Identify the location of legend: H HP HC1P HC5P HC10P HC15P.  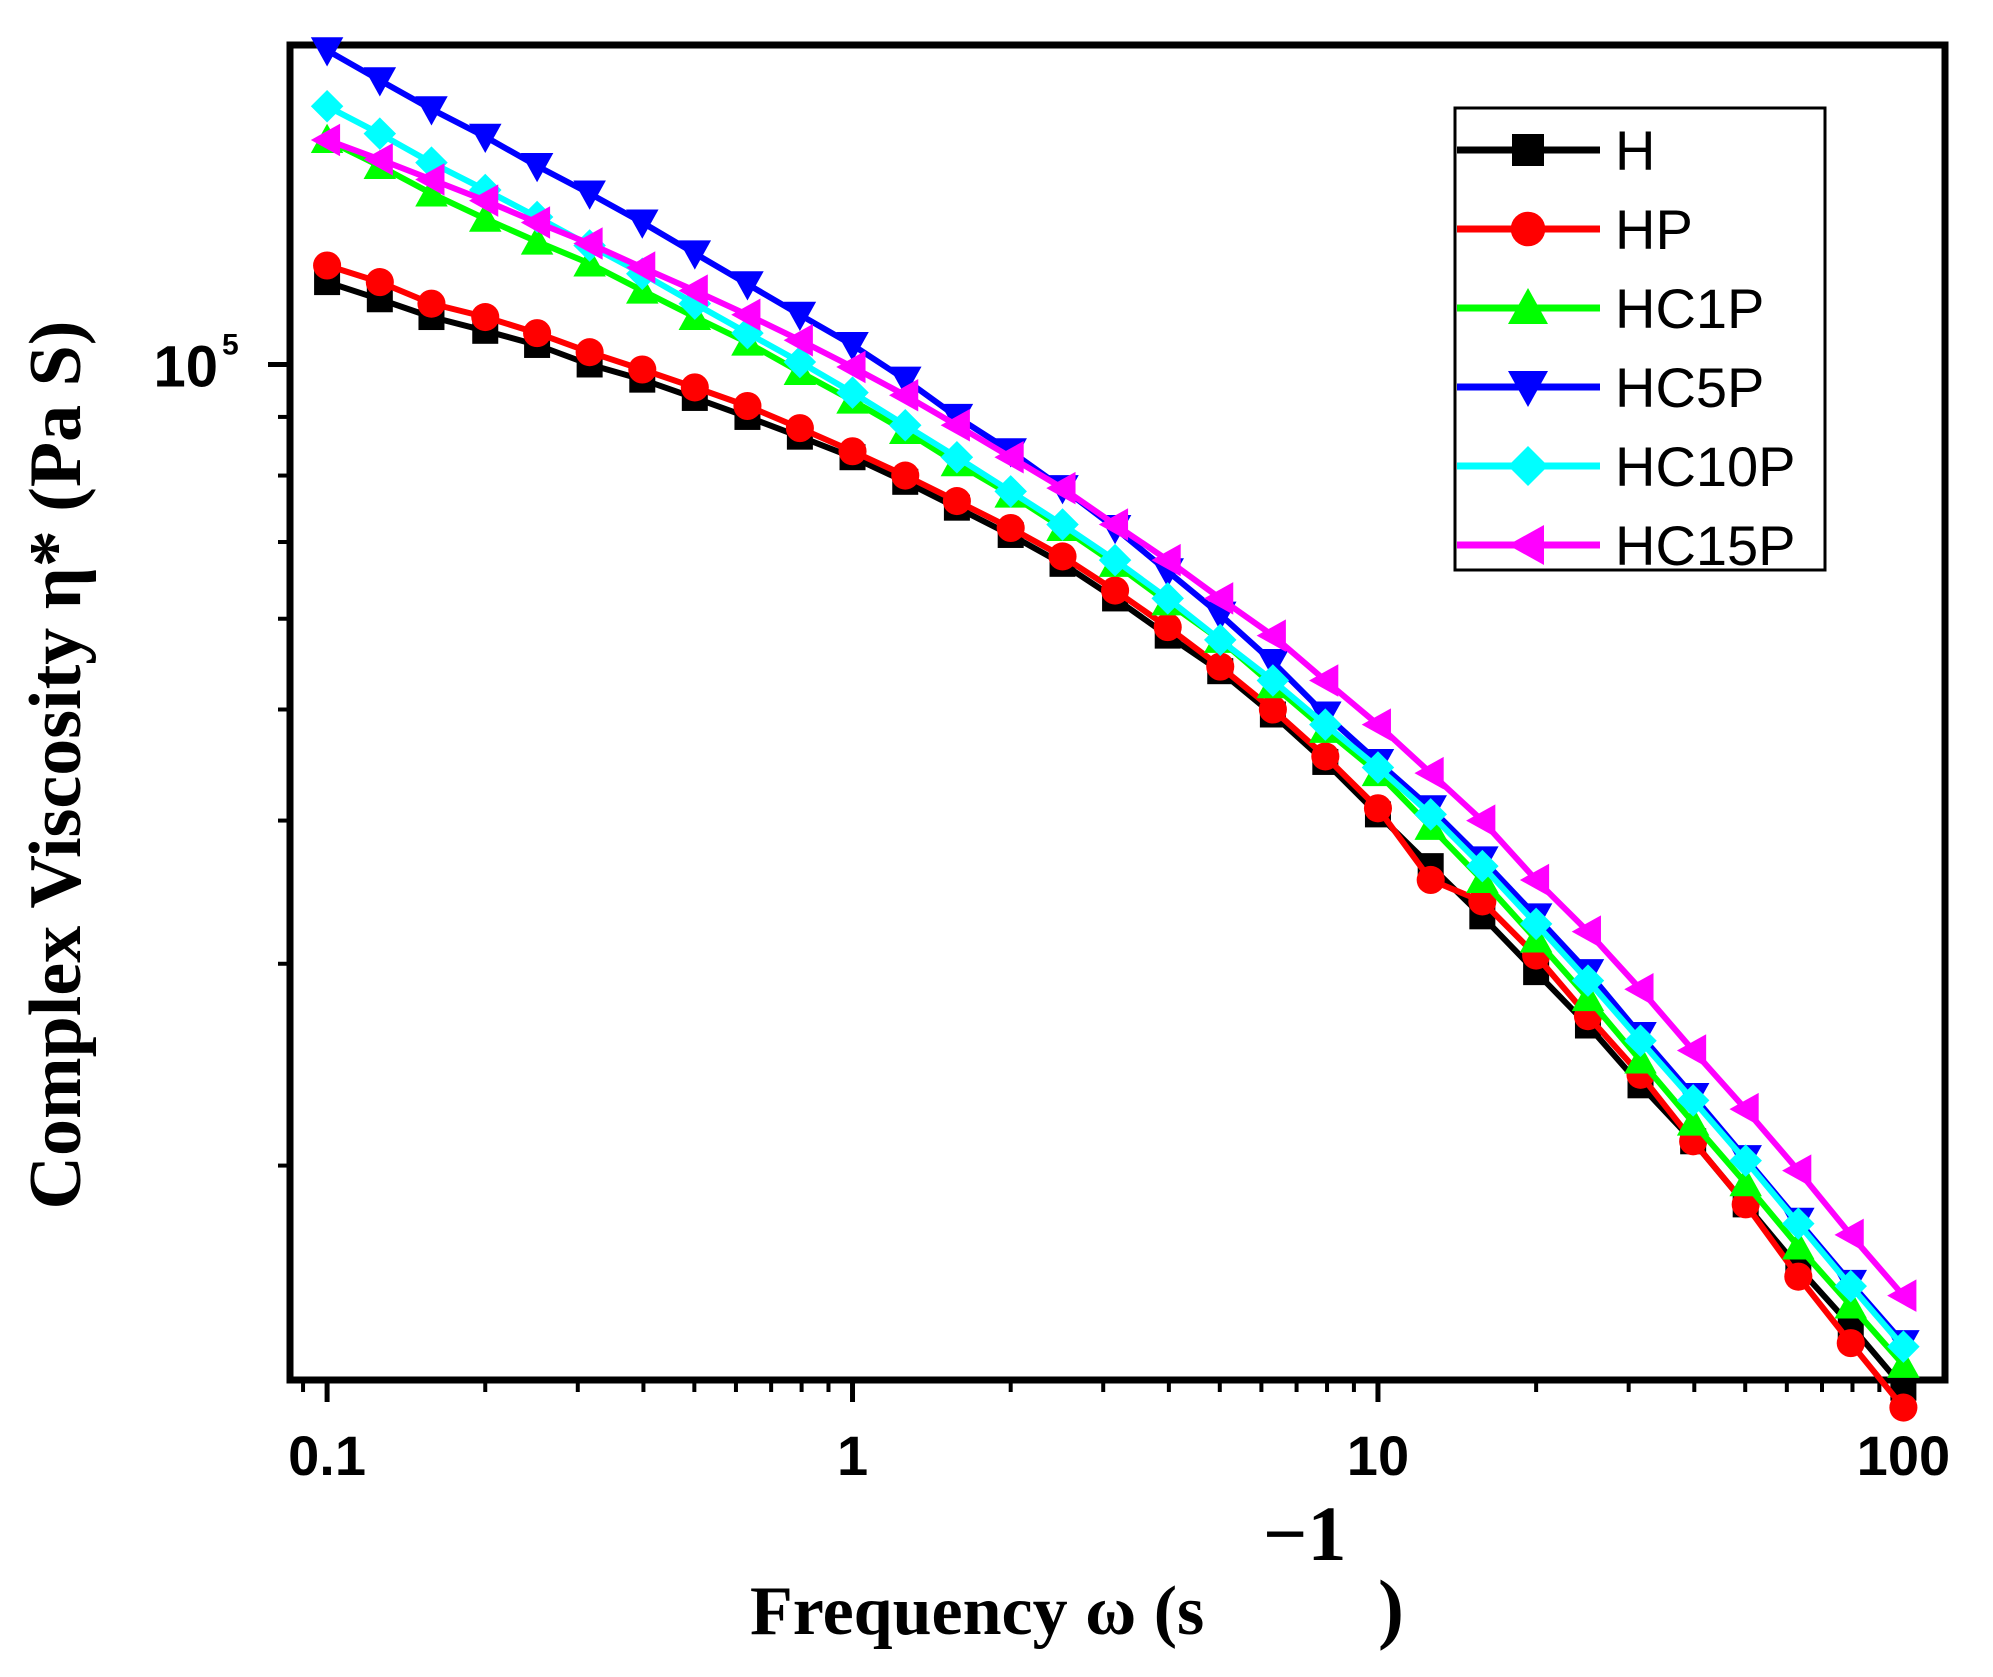
(1640, 341).